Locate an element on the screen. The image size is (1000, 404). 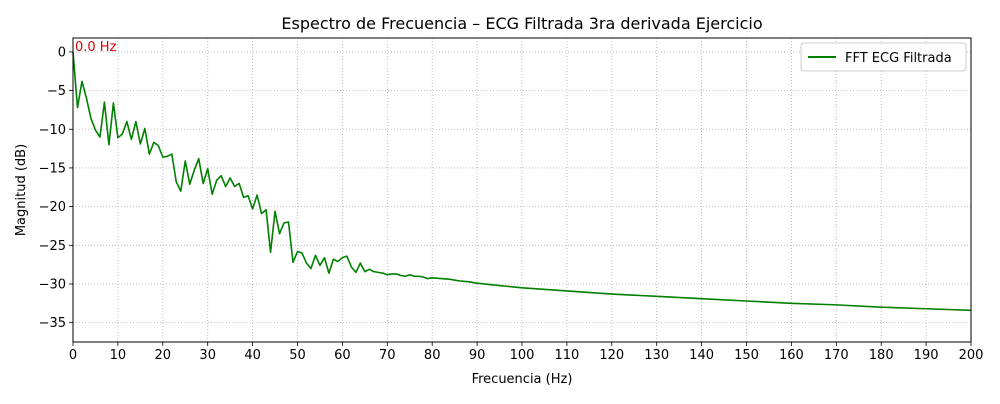
frequency-annotation: 0.0 Hz is located at coordinates (96, 47).